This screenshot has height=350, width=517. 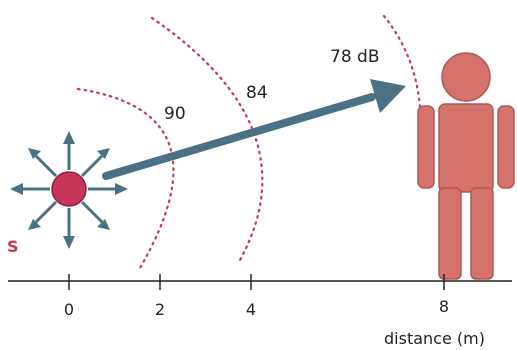 I want to click on axis-ticks, so click(x=256, y=282).